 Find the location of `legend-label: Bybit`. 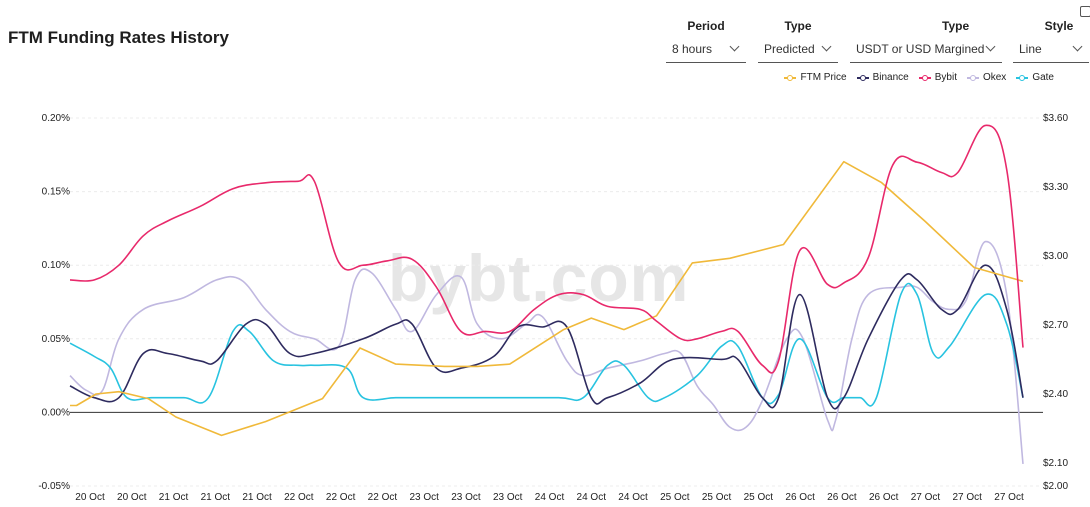

legend-label: Bybit is located at coordinates (945, 77).